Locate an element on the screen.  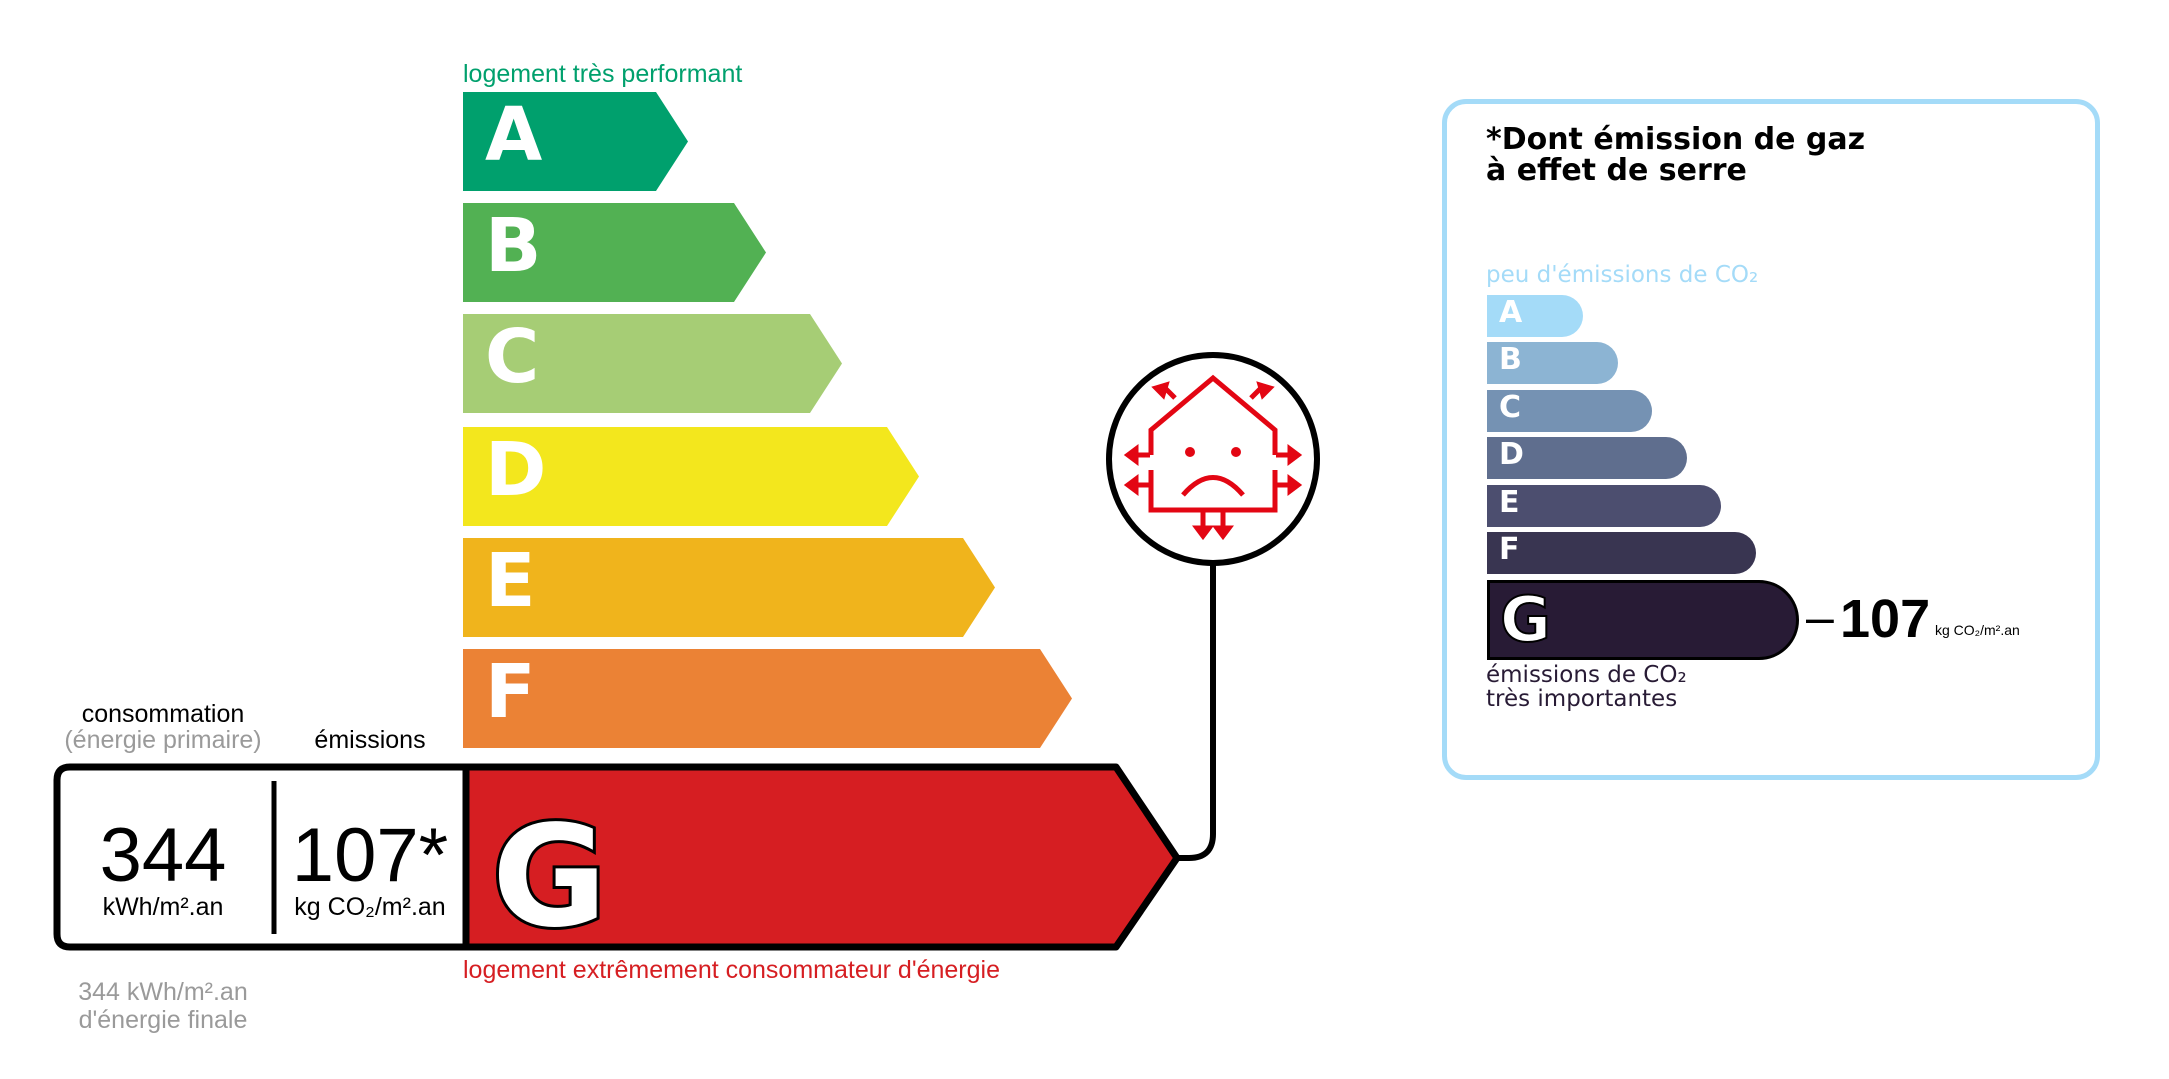
connector-line is located at coordinates (1196, 712).